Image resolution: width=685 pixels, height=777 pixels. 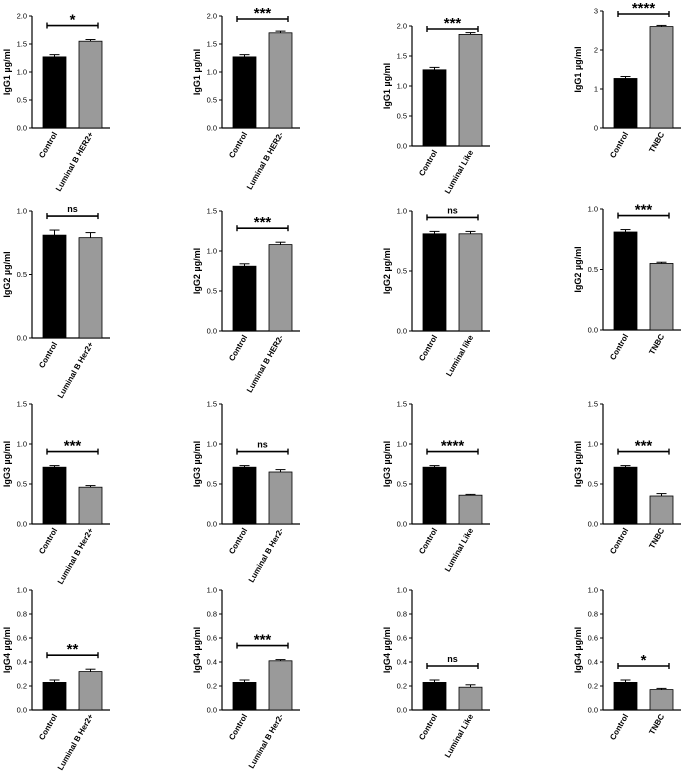 What do you see at coordinates (436, 291) in the screenshot?
I see `chart-panel: 0.0 0.5 1.0 IgG2 µg/ml Control Luminal like ns` at bounding box center [436, 291].